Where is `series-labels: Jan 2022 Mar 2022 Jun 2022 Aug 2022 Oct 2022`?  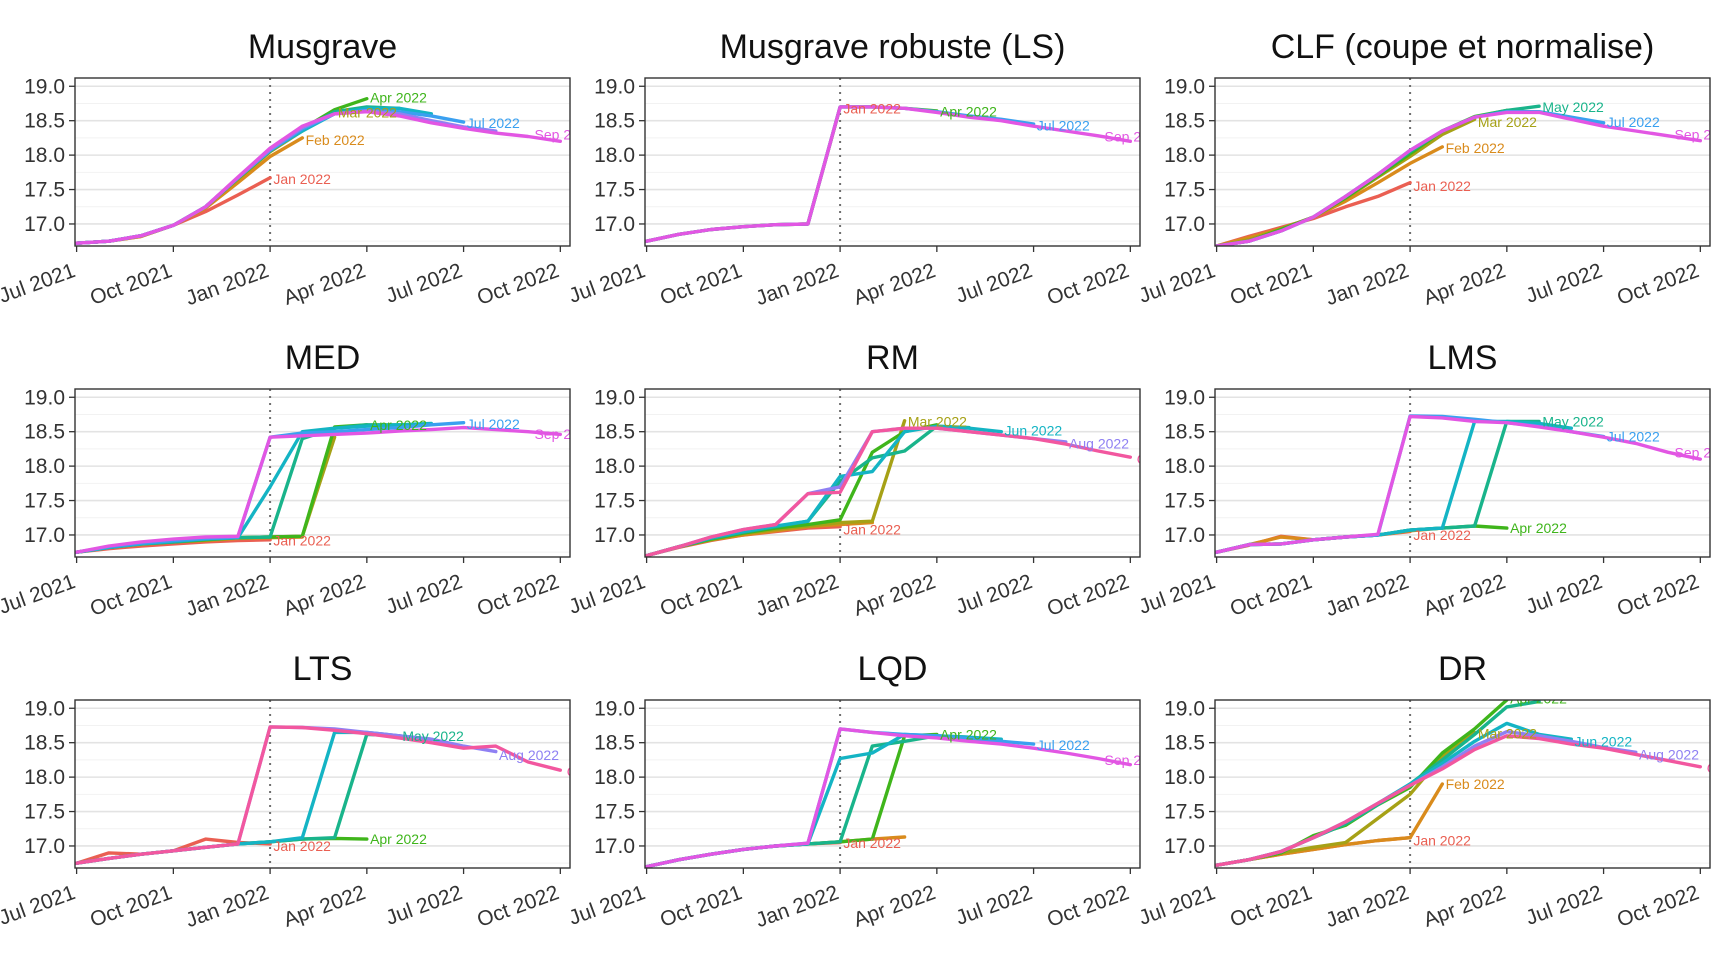 series-labels: Jan 2022 Mar 2022 Jun 2022 Aug 2022 Oct 2022 is located at coordinates (1018, 475).